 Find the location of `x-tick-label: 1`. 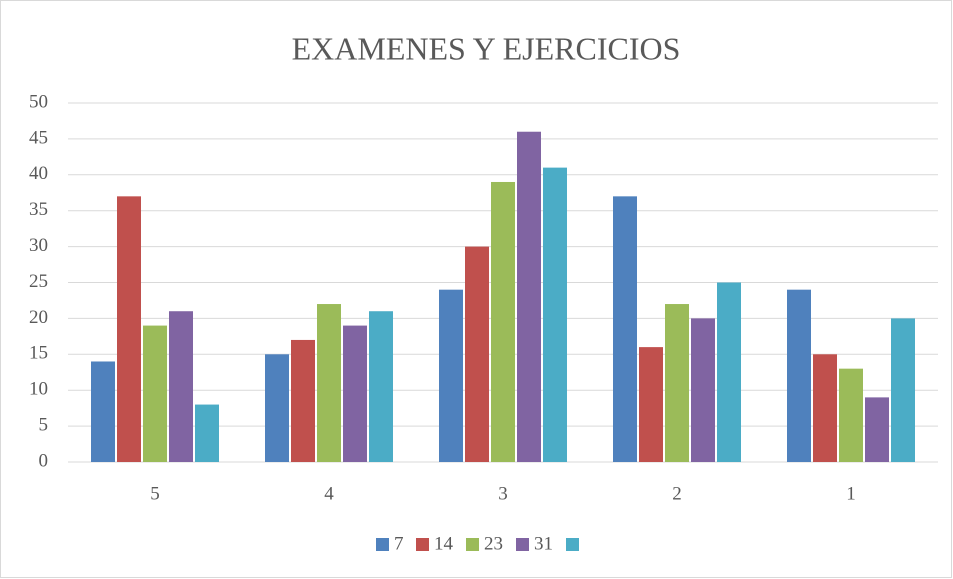

x-tick-label: 1 is located at coordinates (851, 493).